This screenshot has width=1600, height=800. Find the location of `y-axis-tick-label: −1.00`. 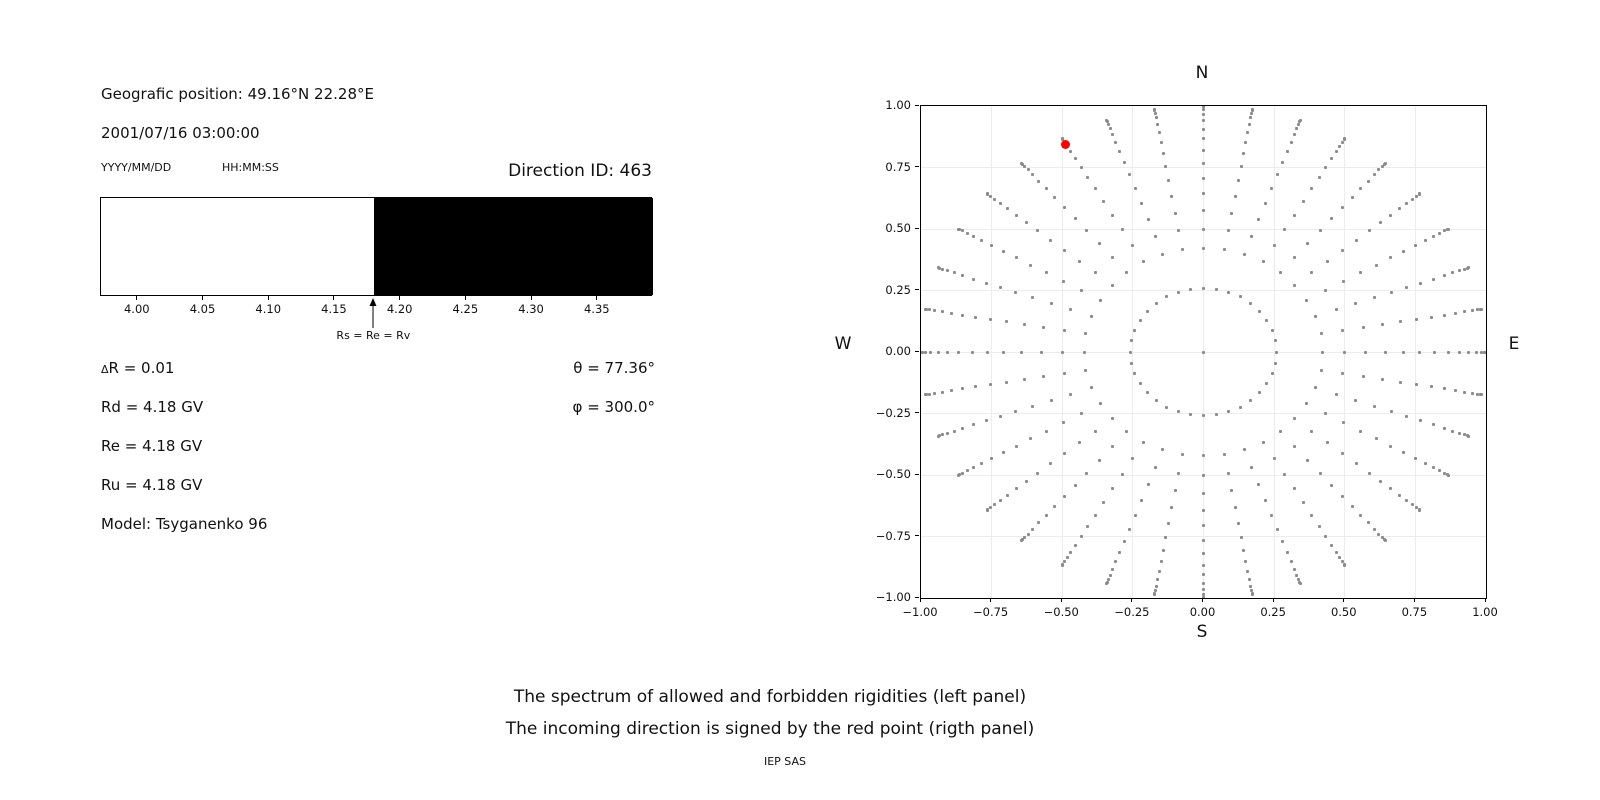

y-axis-tick-label: −1.00 is located at coordinates (893, 597).